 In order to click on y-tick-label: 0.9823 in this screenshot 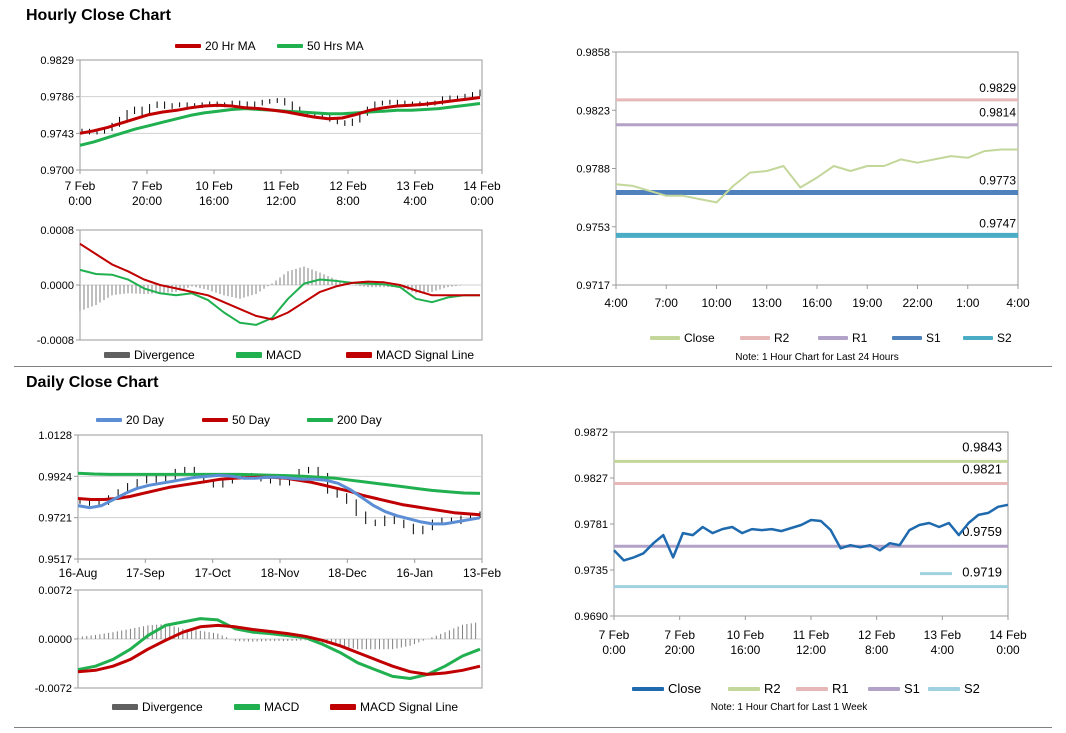, I will do `click(593, 111)`.